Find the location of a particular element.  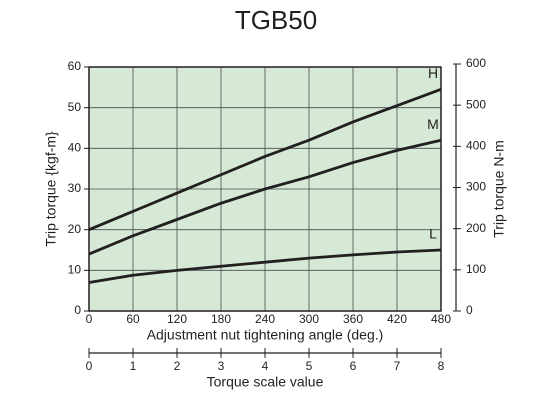

y-axis-label: Trip torque {kgf-m} is located at coordinates (51, 189).